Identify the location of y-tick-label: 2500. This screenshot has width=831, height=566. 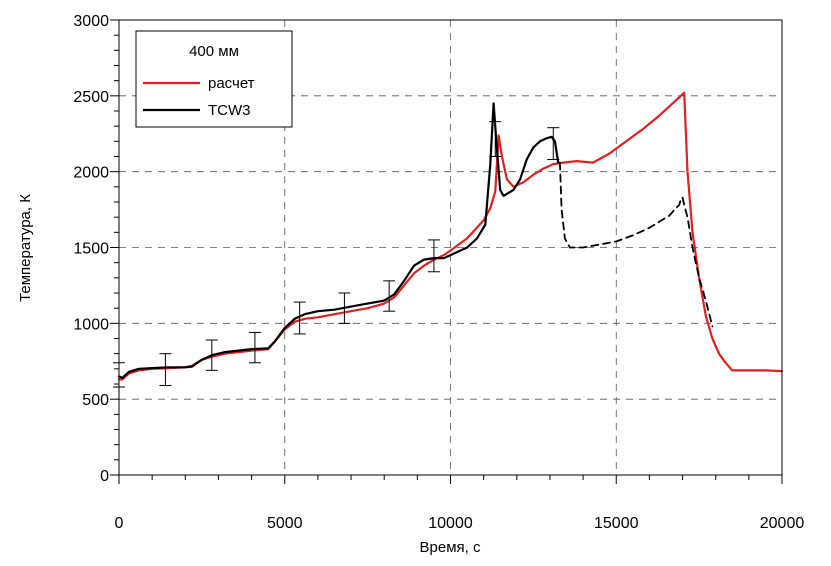
(91, 97).